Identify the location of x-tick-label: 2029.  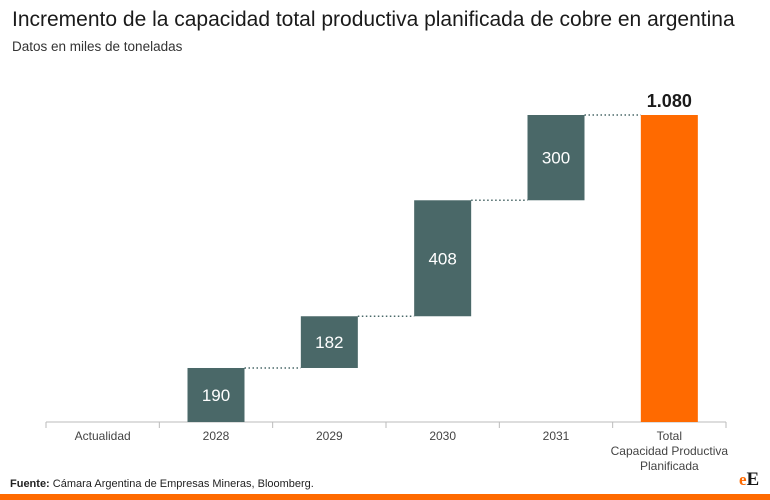
(329, 436).